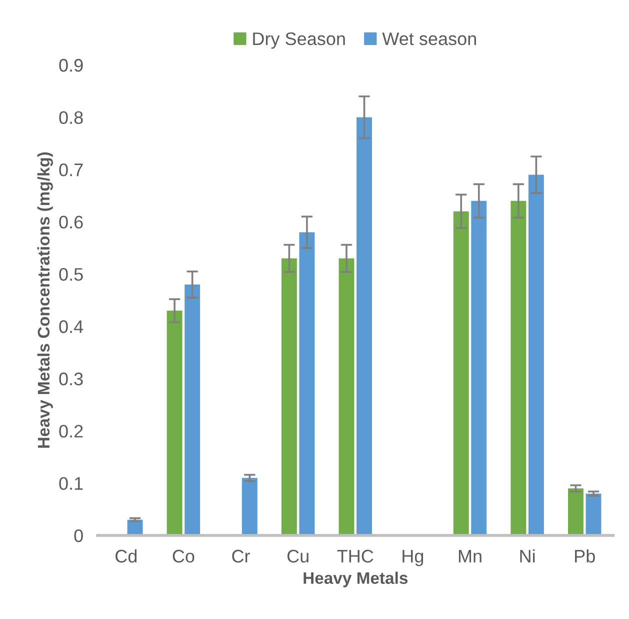  Describe the element at coordinates (71, 379) in the screenshot. I see `y-tick-label: 0.3` at that location.